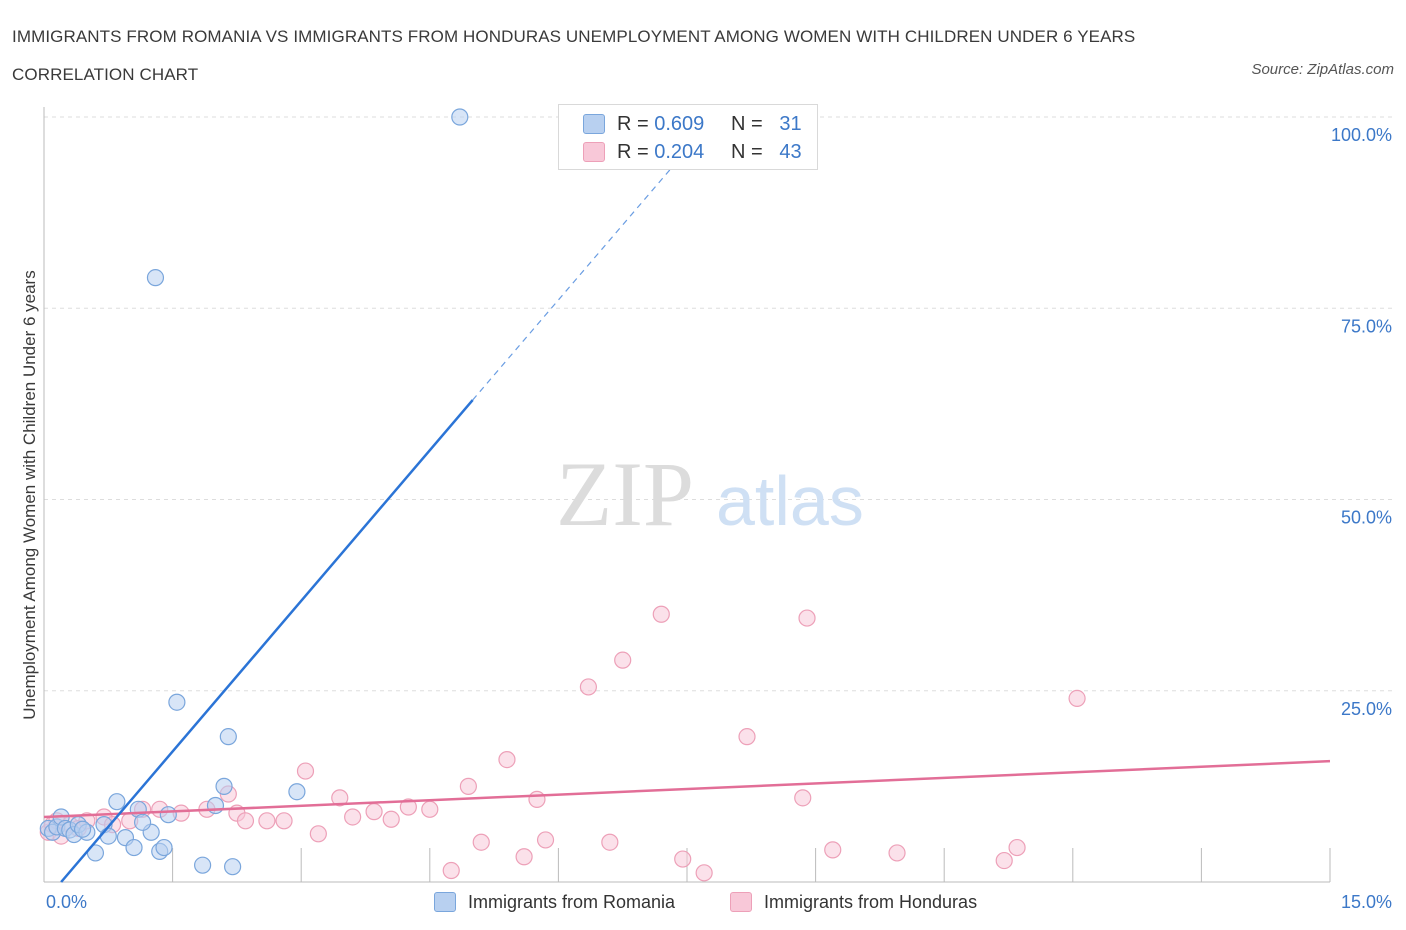  Describe the element at coordinates (1366, 709) in the screenshot. I see `y-tick-label: 25.0%` at that location.